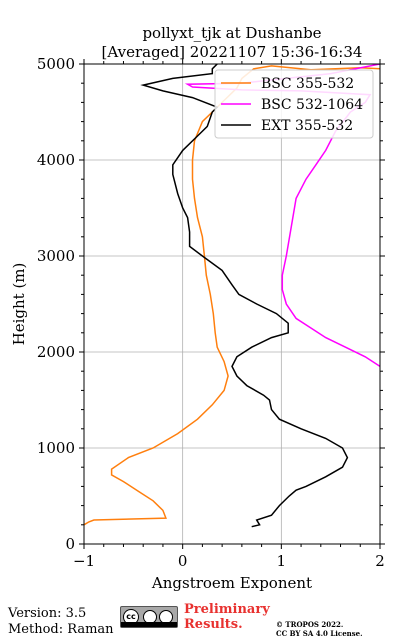  I want to click on preliminary-line1: Preliminary, so click(227, 609).